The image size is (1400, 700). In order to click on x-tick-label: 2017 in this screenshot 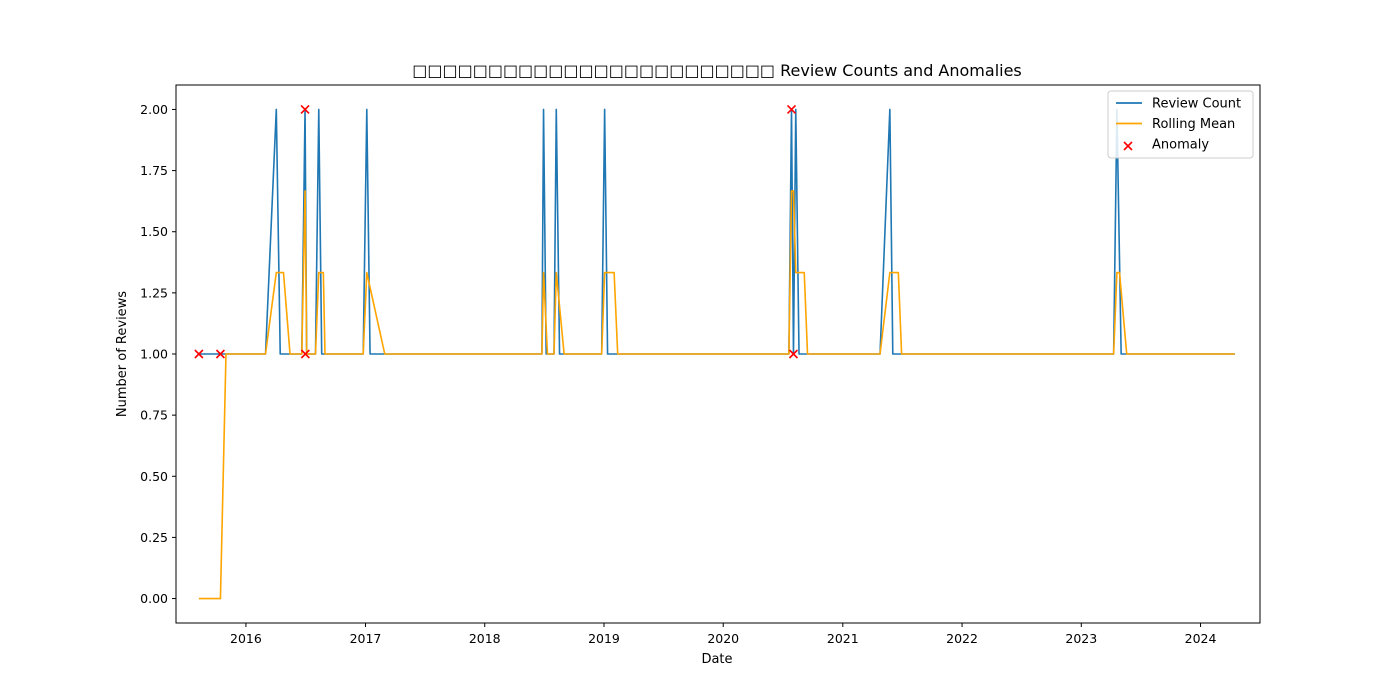, I will do `click(366, 638)`.